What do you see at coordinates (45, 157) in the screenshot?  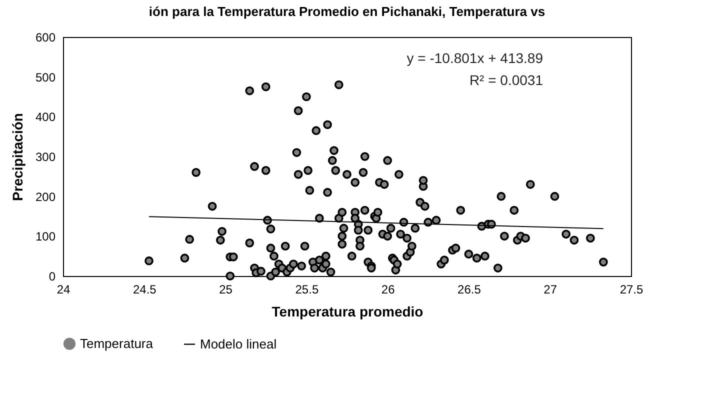 I see `y-tick-label: 300` at bounding box center [45, 157].